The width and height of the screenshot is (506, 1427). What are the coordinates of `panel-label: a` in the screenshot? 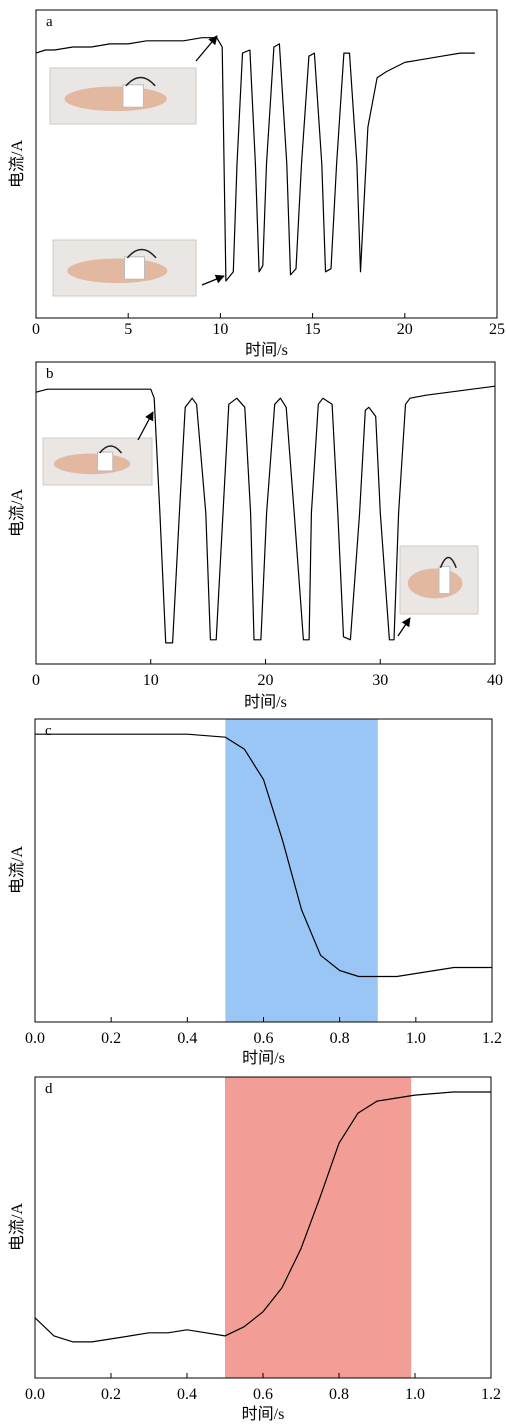 It's located at (49, 22).